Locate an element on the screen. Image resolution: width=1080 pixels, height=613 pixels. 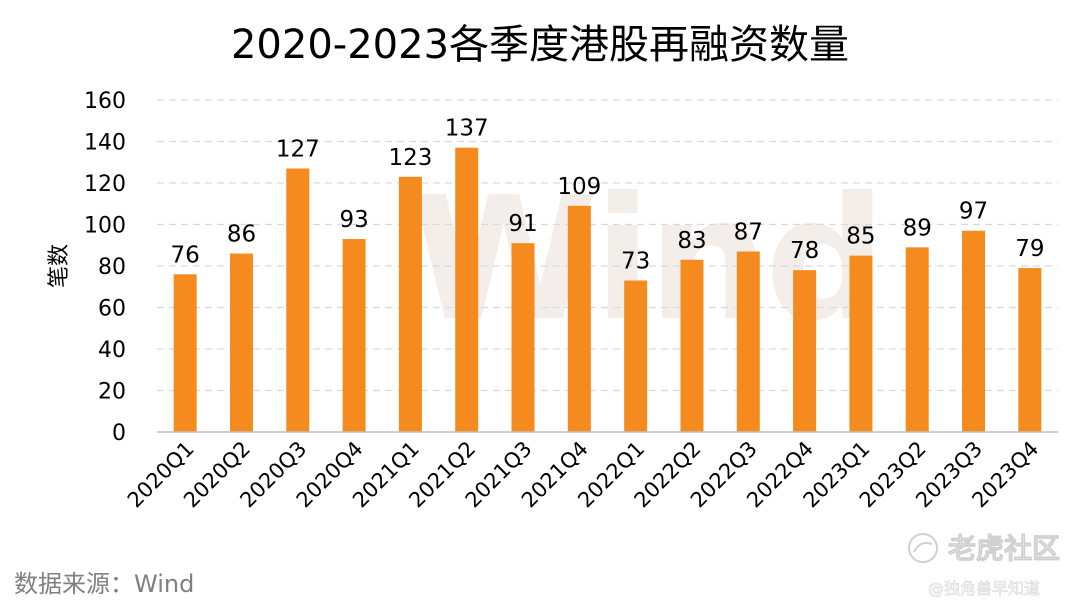
y-tick-label: 80 is located at coordinates (112, 267).